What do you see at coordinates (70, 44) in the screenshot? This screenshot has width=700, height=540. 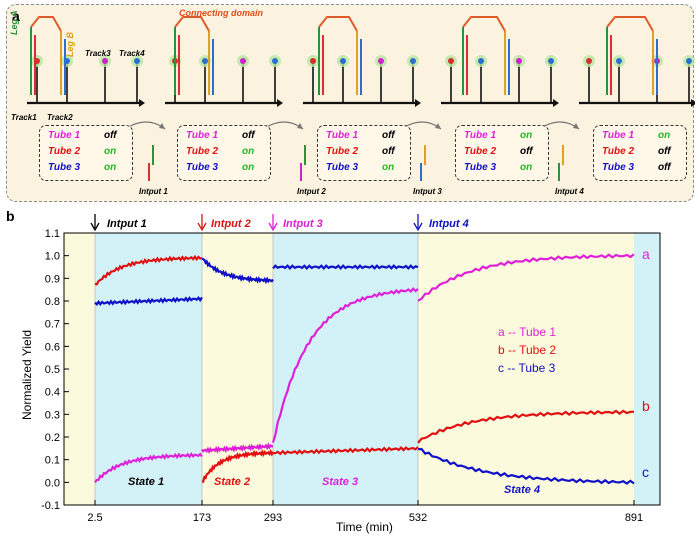 I see `leg-b-label: Leg B` at bounding box center [70, 44].